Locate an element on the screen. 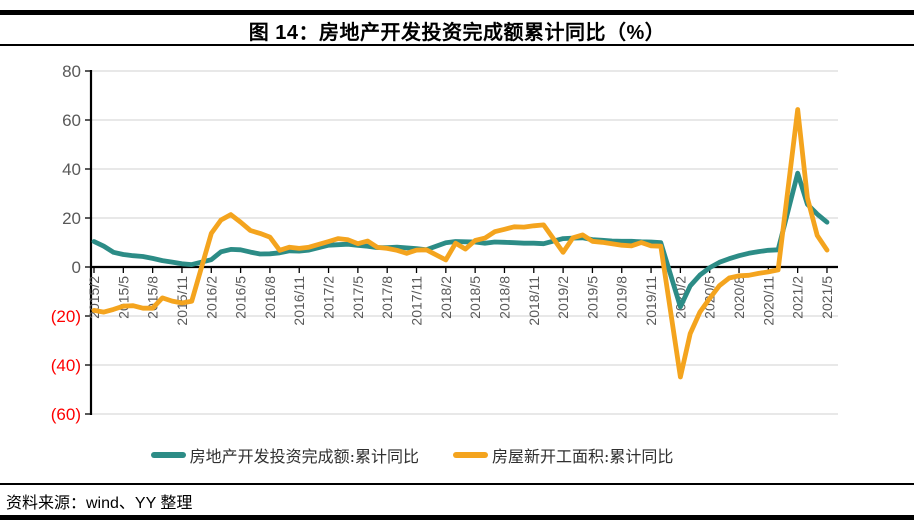 The height and width of the screenshot is (527, 914). new-starts-line-swatch is located at coordinates (470, 455).